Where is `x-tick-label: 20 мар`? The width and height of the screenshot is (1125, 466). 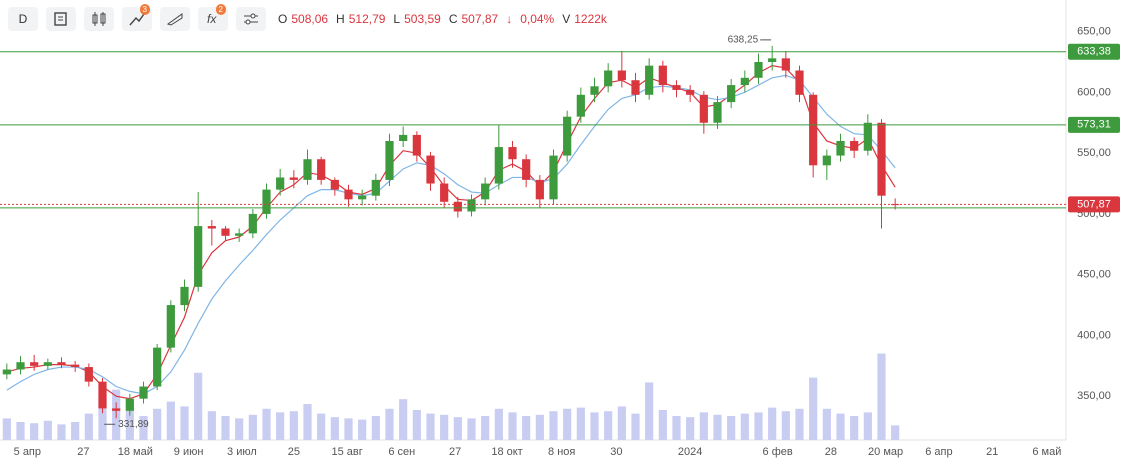 x-tick-label: 20 мар is located at coordinates (885, 452).